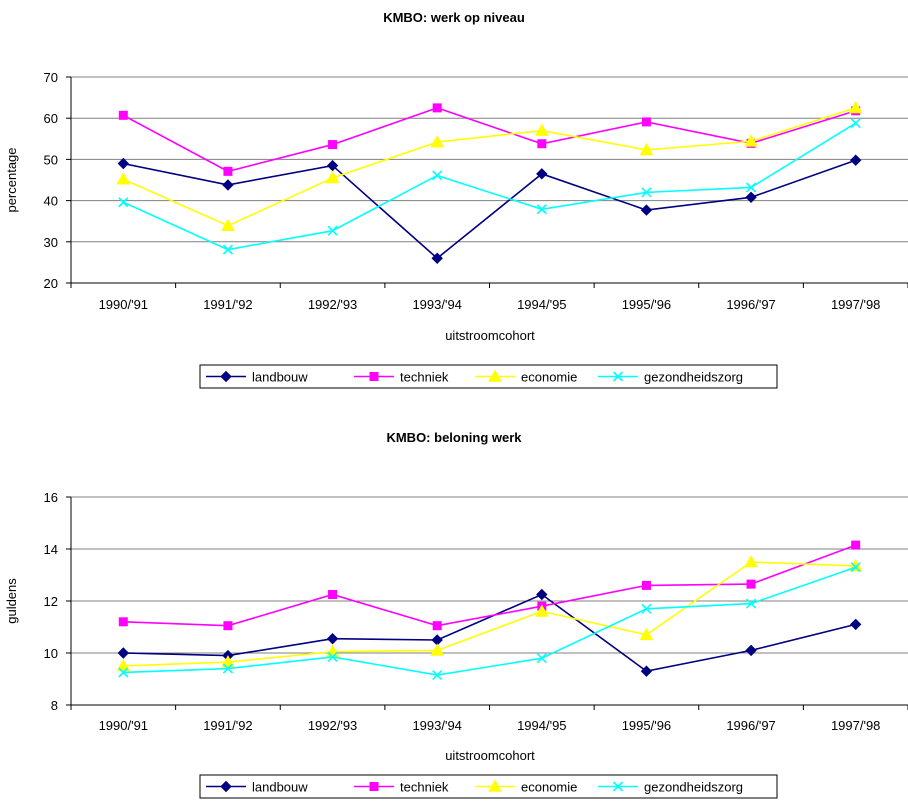 This screenshot has height=811, width=908. Describe the element at coordinates (280, 787) in the screenshot. I see `beloning-legend-label-landbouw: landbouw` at that location.